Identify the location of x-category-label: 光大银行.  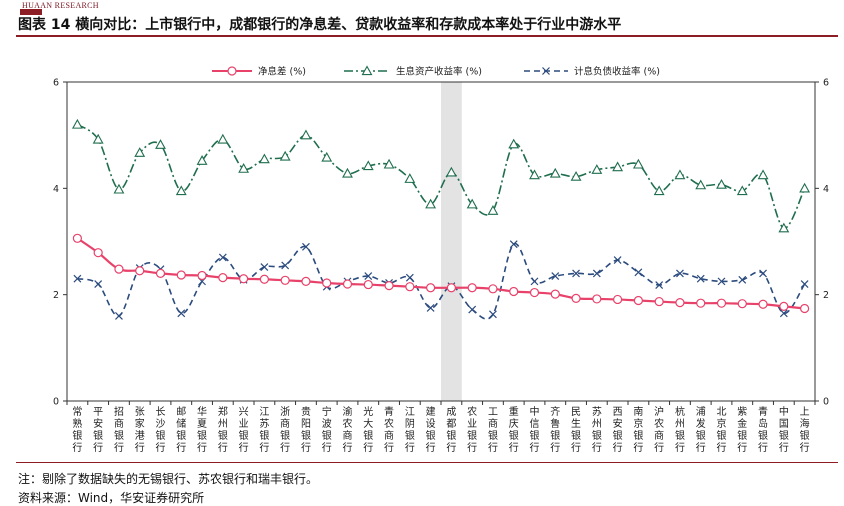
(368, 429).